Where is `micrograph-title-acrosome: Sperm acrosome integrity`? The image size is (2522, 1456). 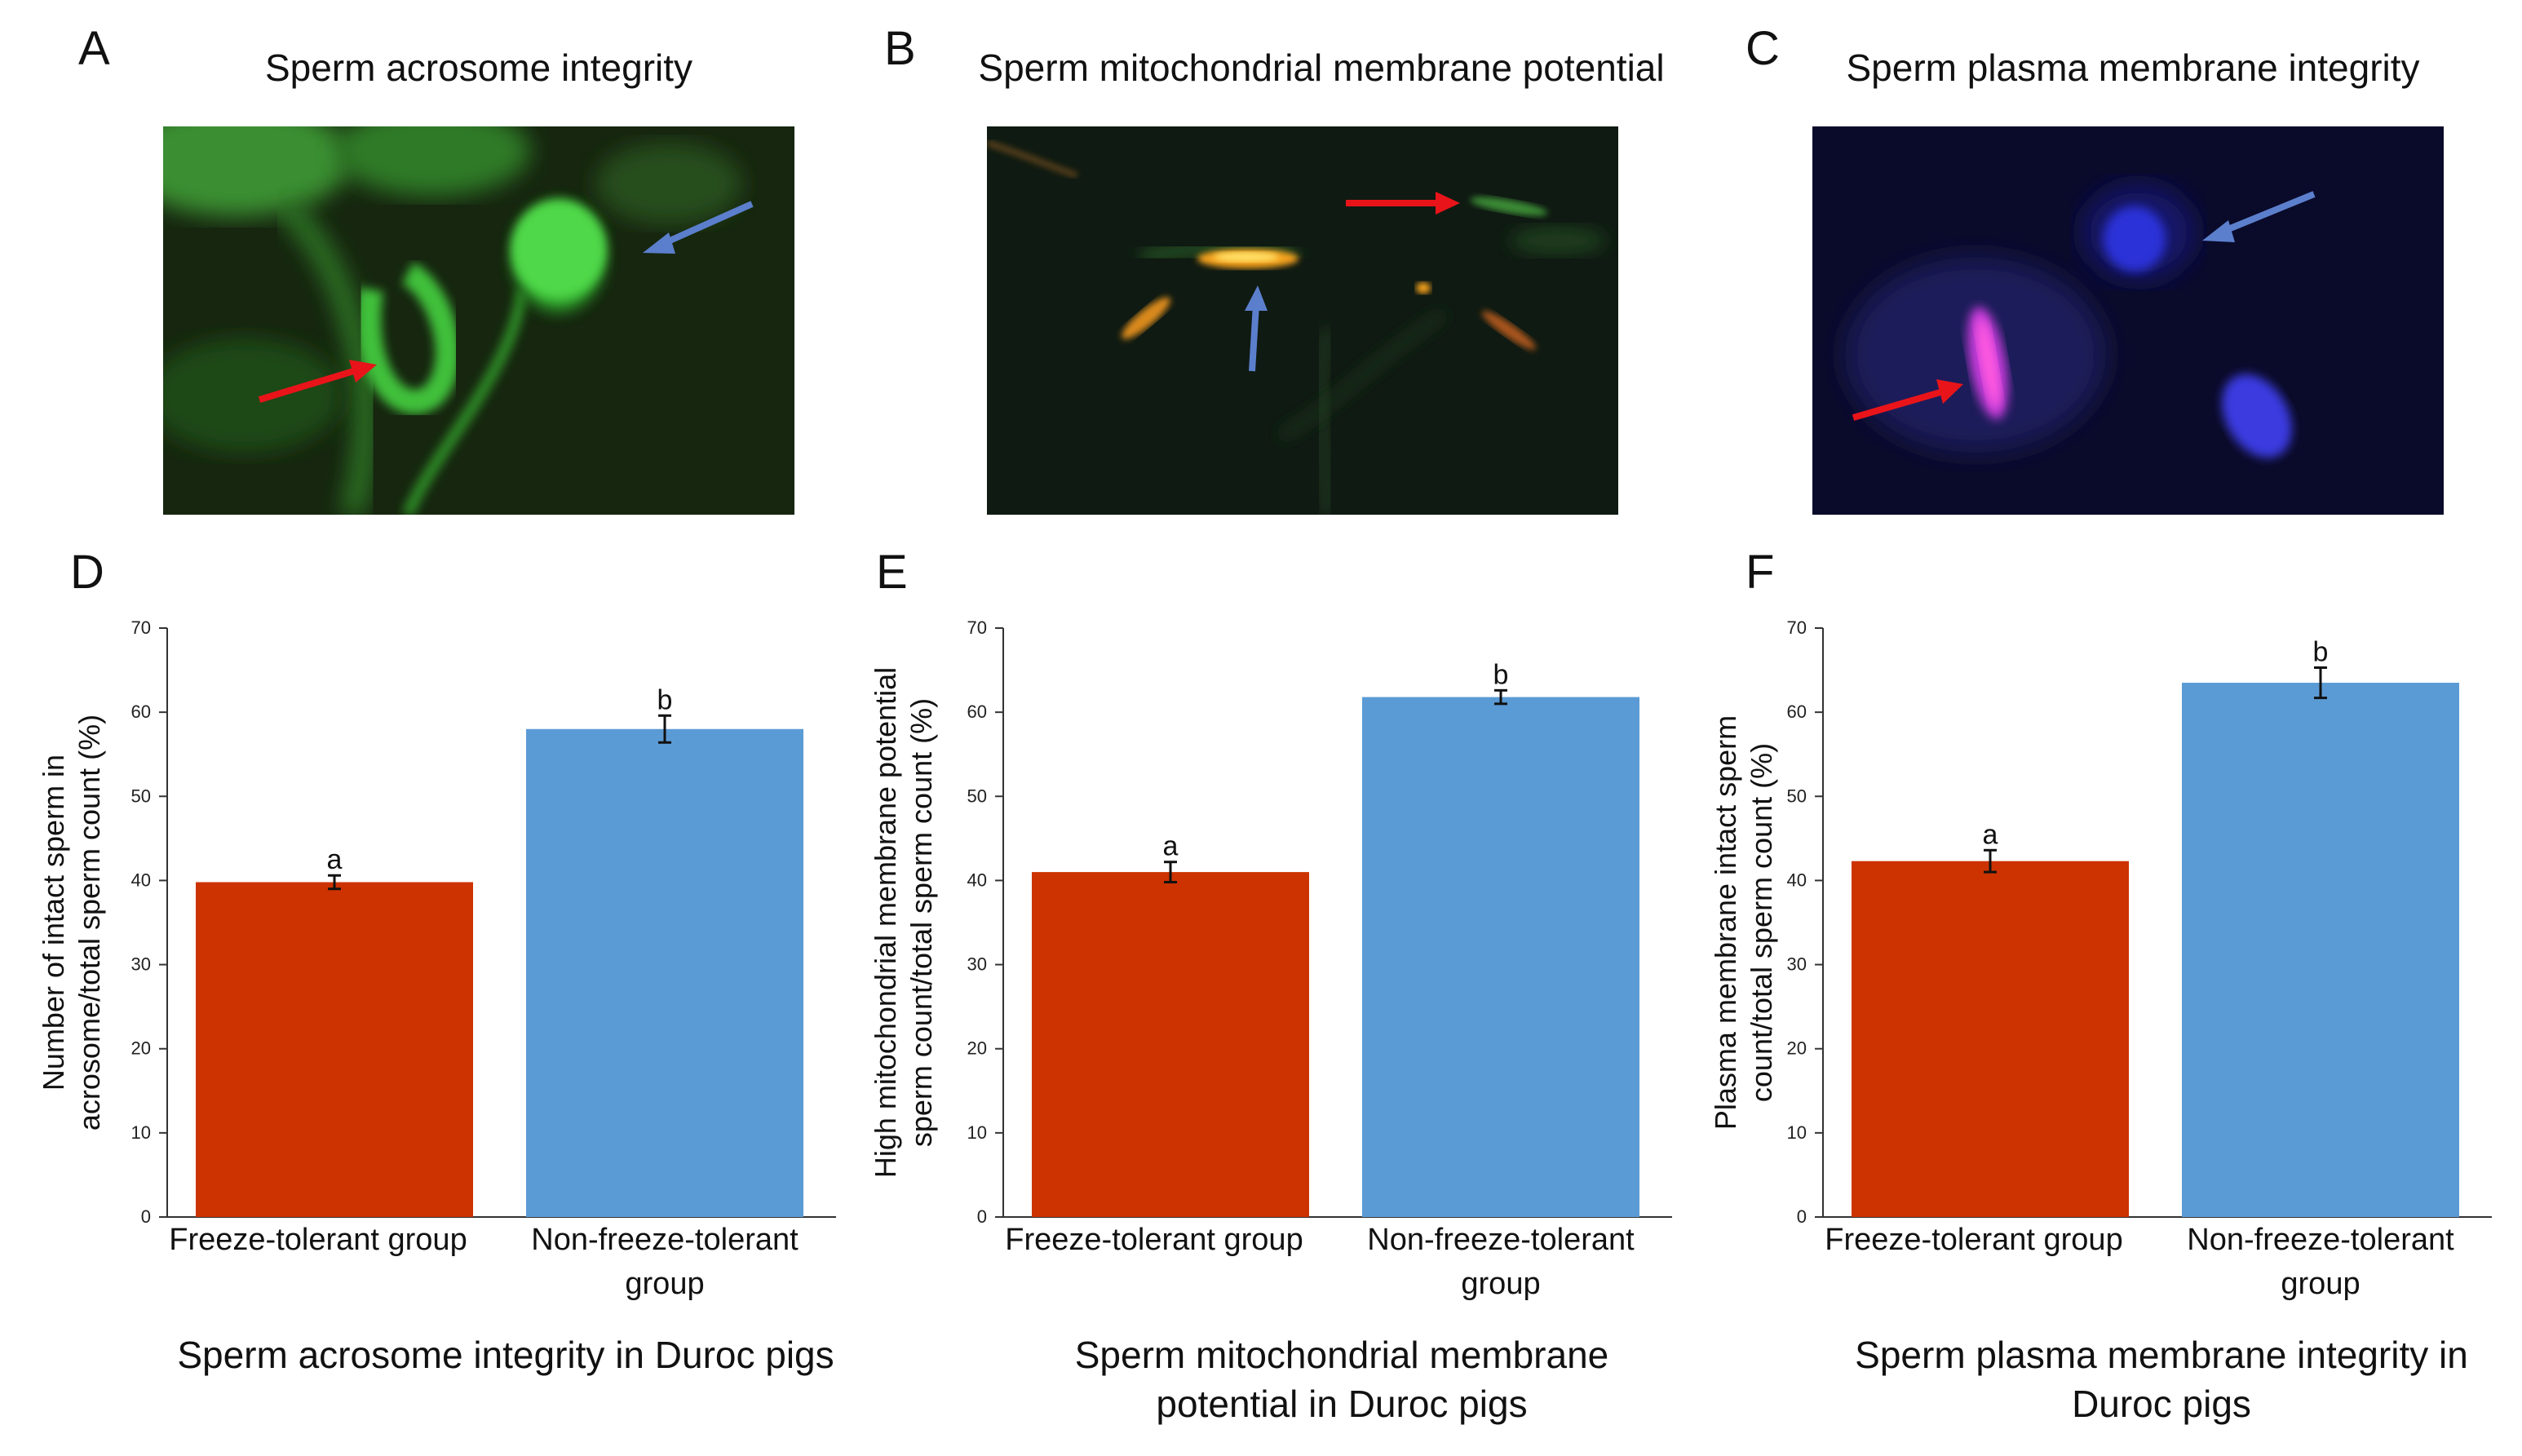 micrograph-title-acrosome: Sperm acrosome integrity is located at coordinates (478, 67).